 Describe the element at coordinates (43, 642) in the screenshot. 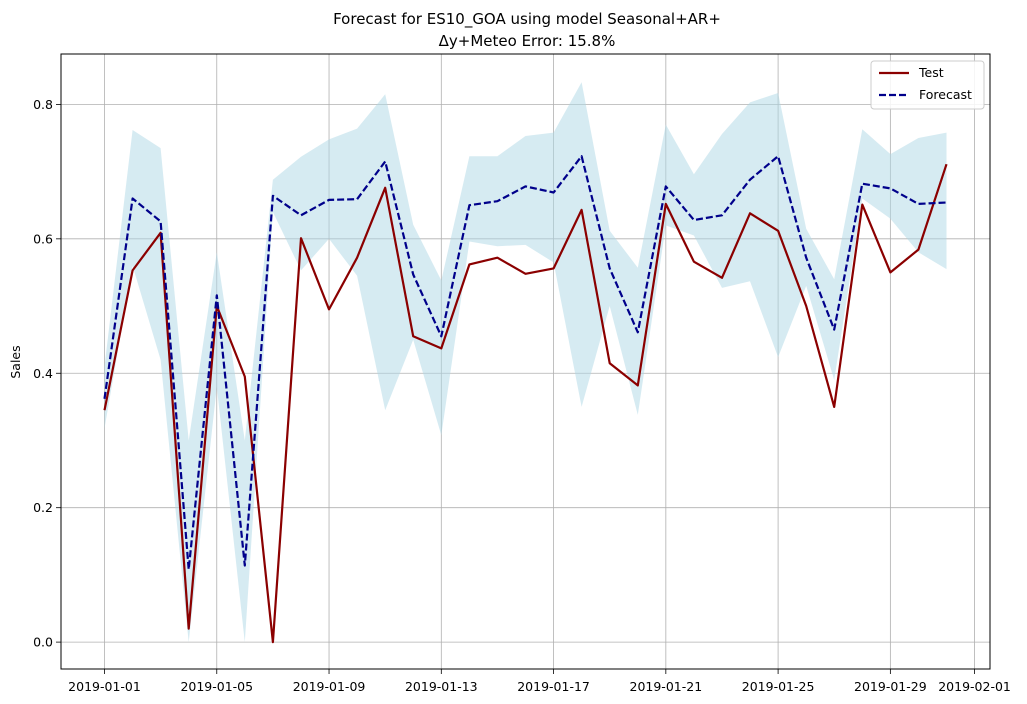

I see `y-tick-label: 0.0` at that location.